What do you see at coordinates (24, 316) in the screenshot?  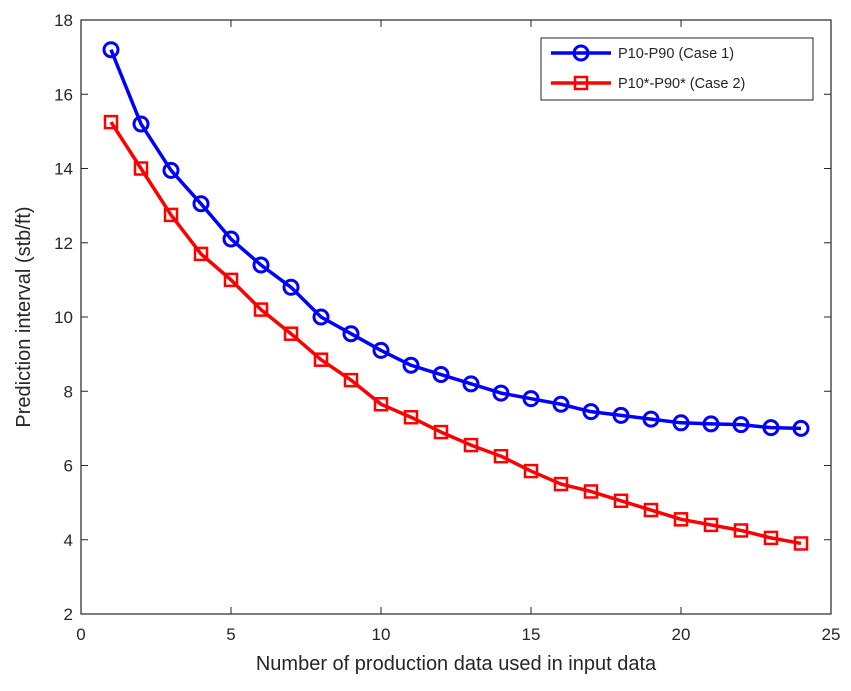 I see `y-axis-label: Prediction interval (stb/ft)` at bounding box center [24, 316].